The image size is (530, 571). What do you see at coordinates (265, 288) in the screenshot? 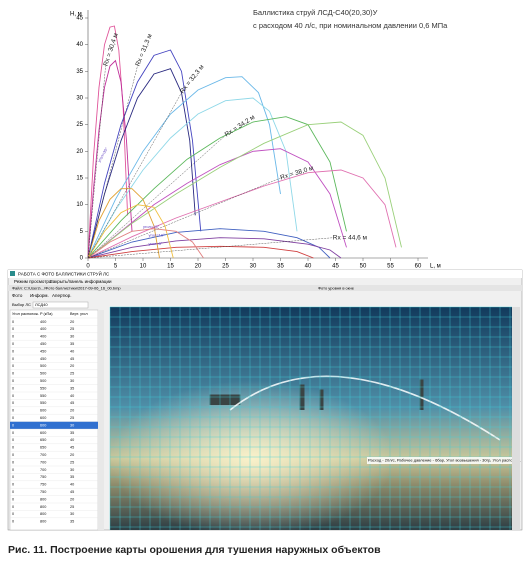
I see `path-bar` at bounding box center [265, 288].